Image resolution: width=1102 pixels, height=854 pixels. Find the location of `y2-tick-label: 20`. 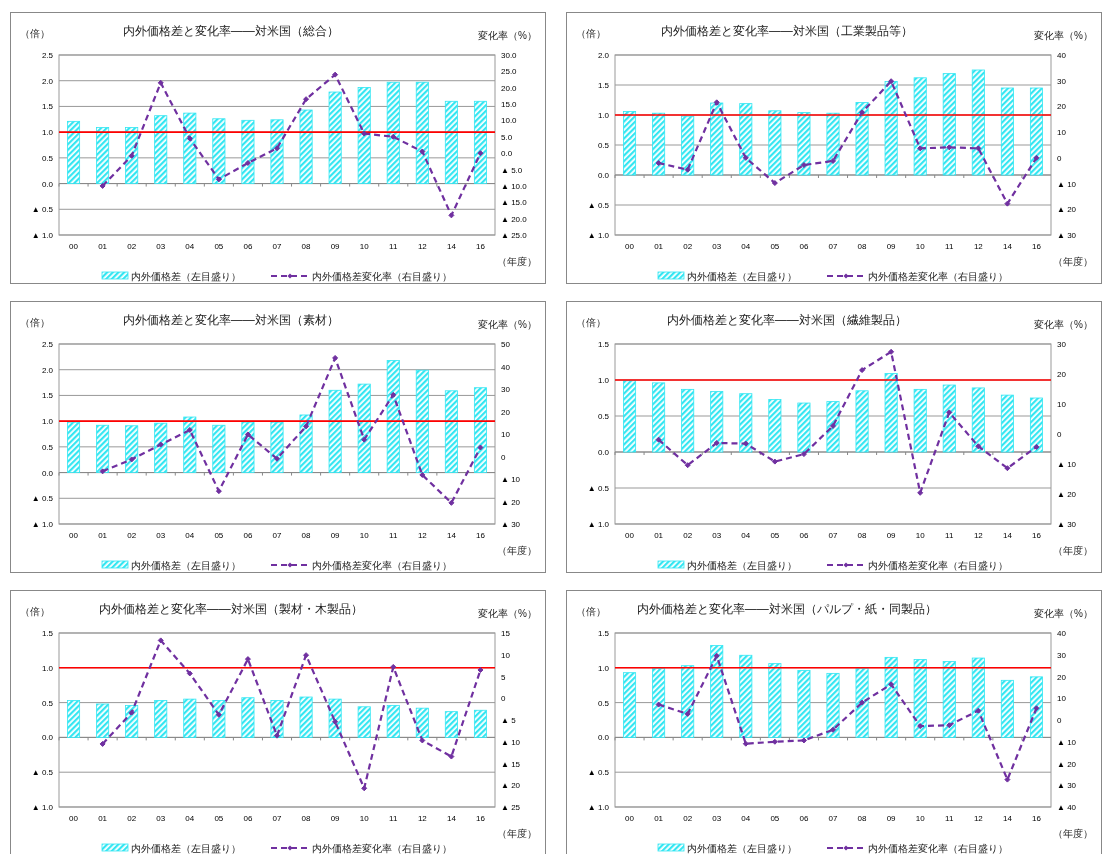

y2-tick-label: 20 is located at coordinates (1062, 107).